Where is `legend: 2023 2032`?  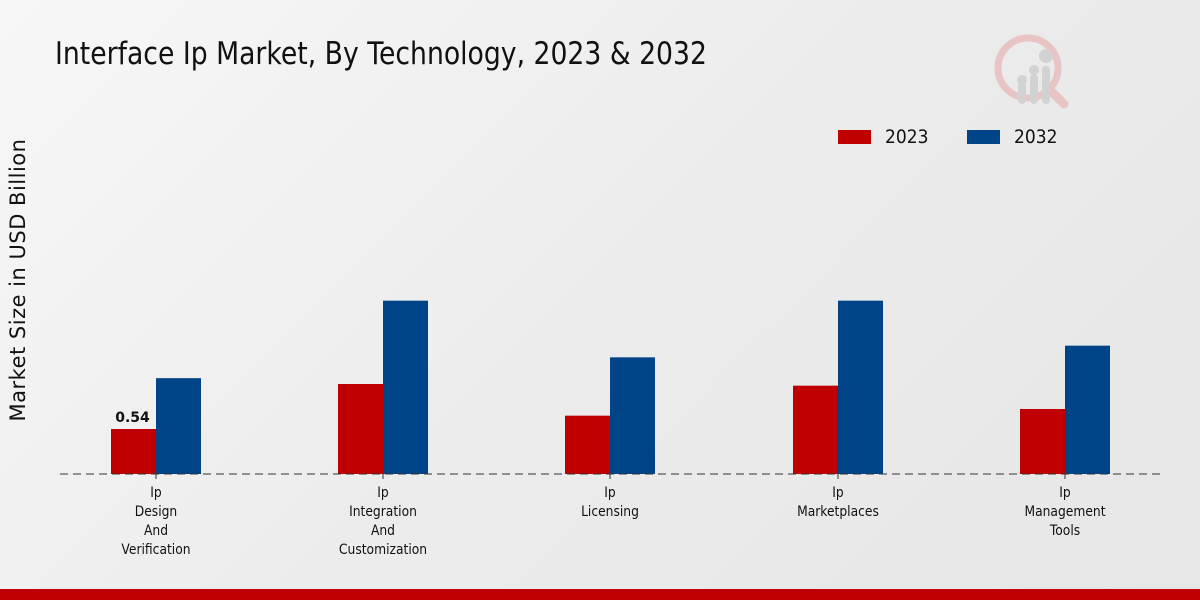
legend: 2023 2032 is located at coordinates (967, 137).